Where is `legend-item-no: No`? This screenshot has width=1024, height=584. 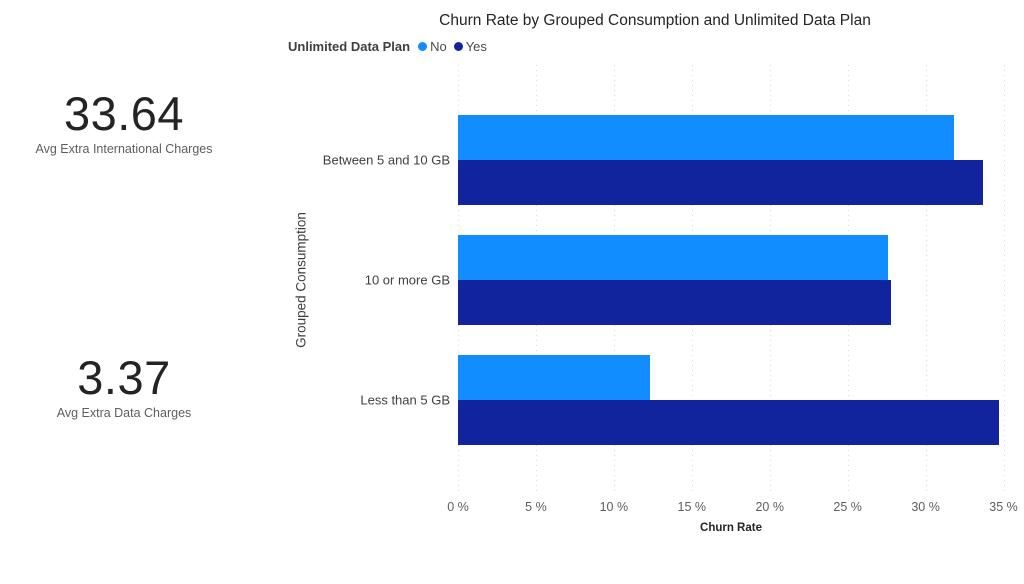
legend-item-no: No is located at coordinates (432, 46).